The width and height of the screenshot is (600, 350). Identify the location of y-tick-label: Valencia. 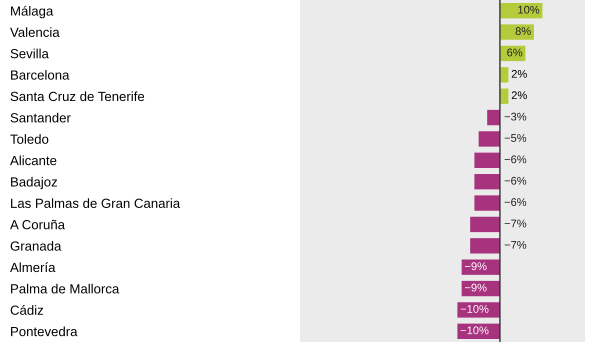
(35, 32).